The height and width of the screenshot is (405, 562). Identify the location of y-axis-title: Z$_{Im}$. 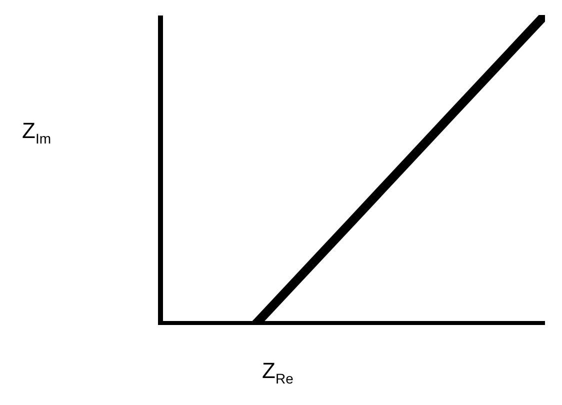
(37, 132).